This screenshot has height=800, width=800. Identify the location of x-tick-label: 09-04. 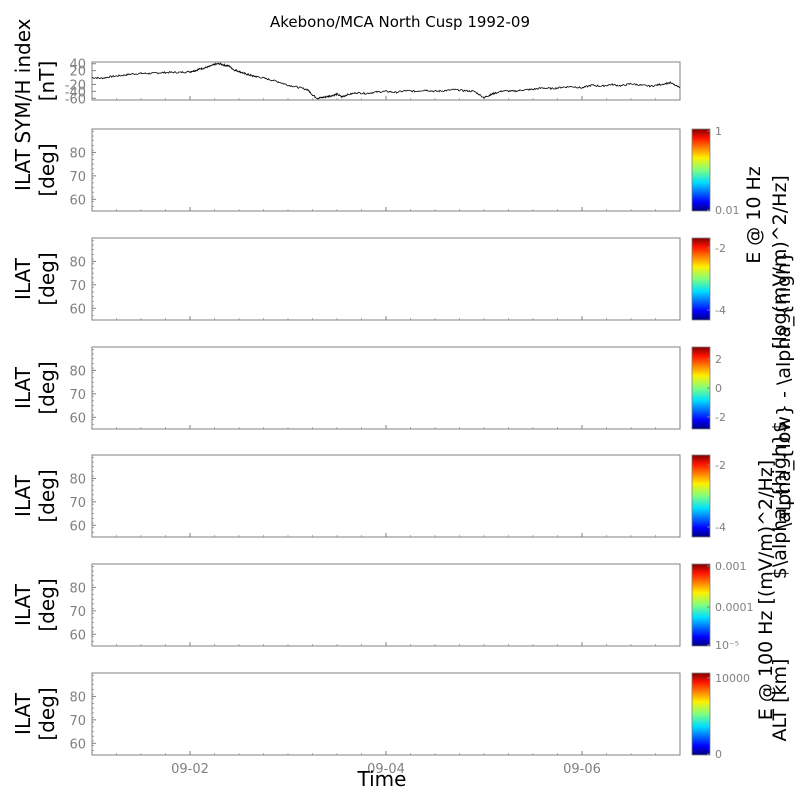
(386, 769).